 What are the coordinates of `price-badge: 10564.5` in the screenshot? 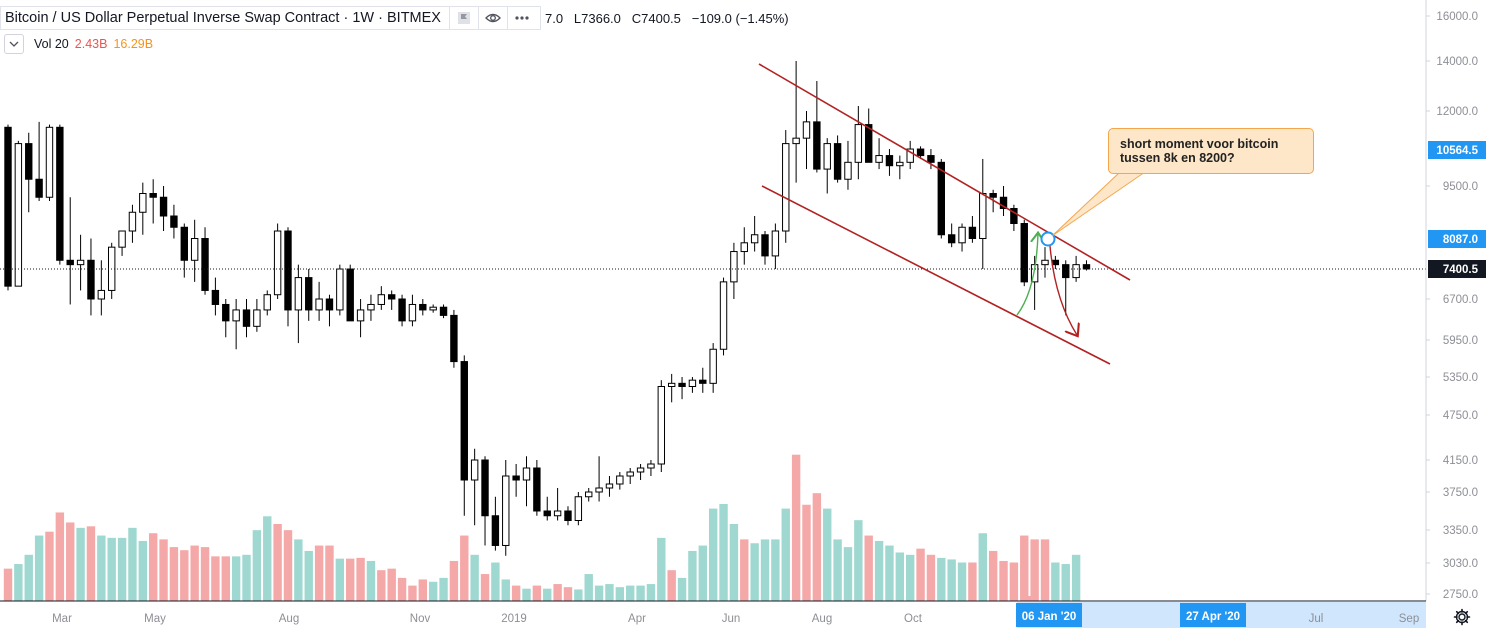 It's located at (1457, 150).